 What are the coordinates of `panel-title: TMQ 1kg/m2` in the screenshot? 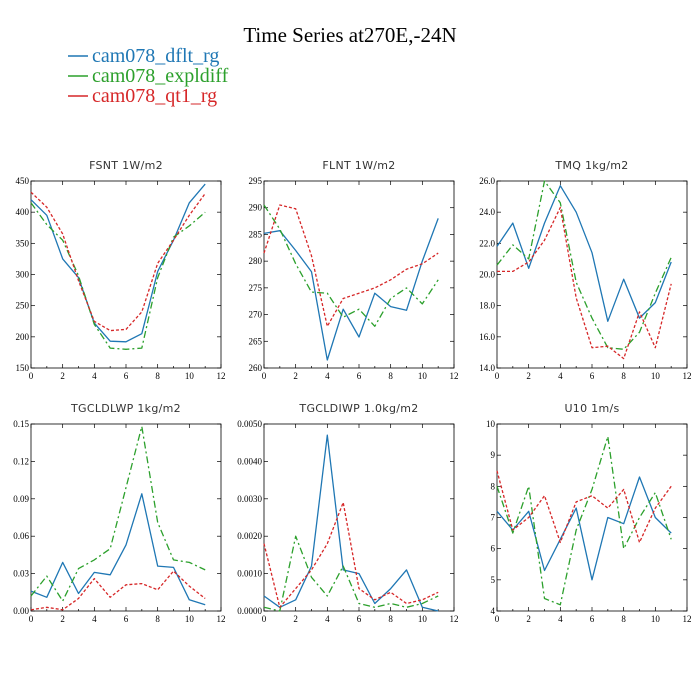 It's located at (591, 165).